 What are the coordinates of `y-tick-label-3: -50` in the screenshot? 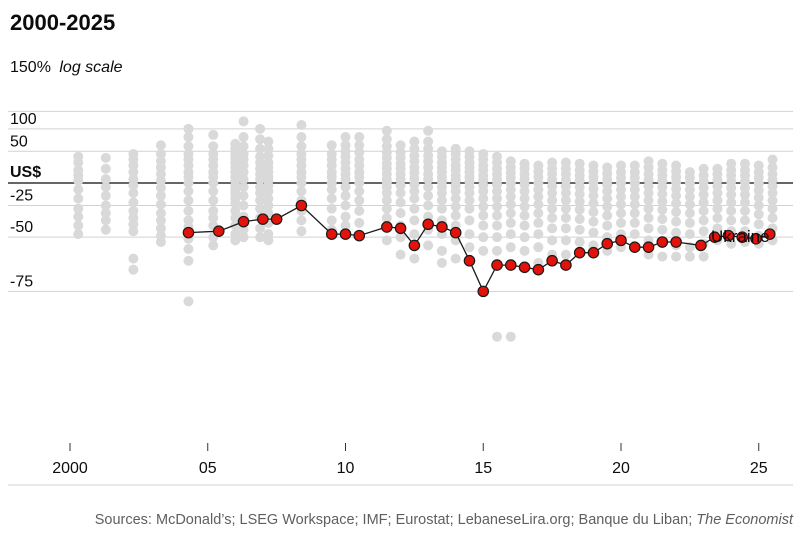 It's located at (21, 227).